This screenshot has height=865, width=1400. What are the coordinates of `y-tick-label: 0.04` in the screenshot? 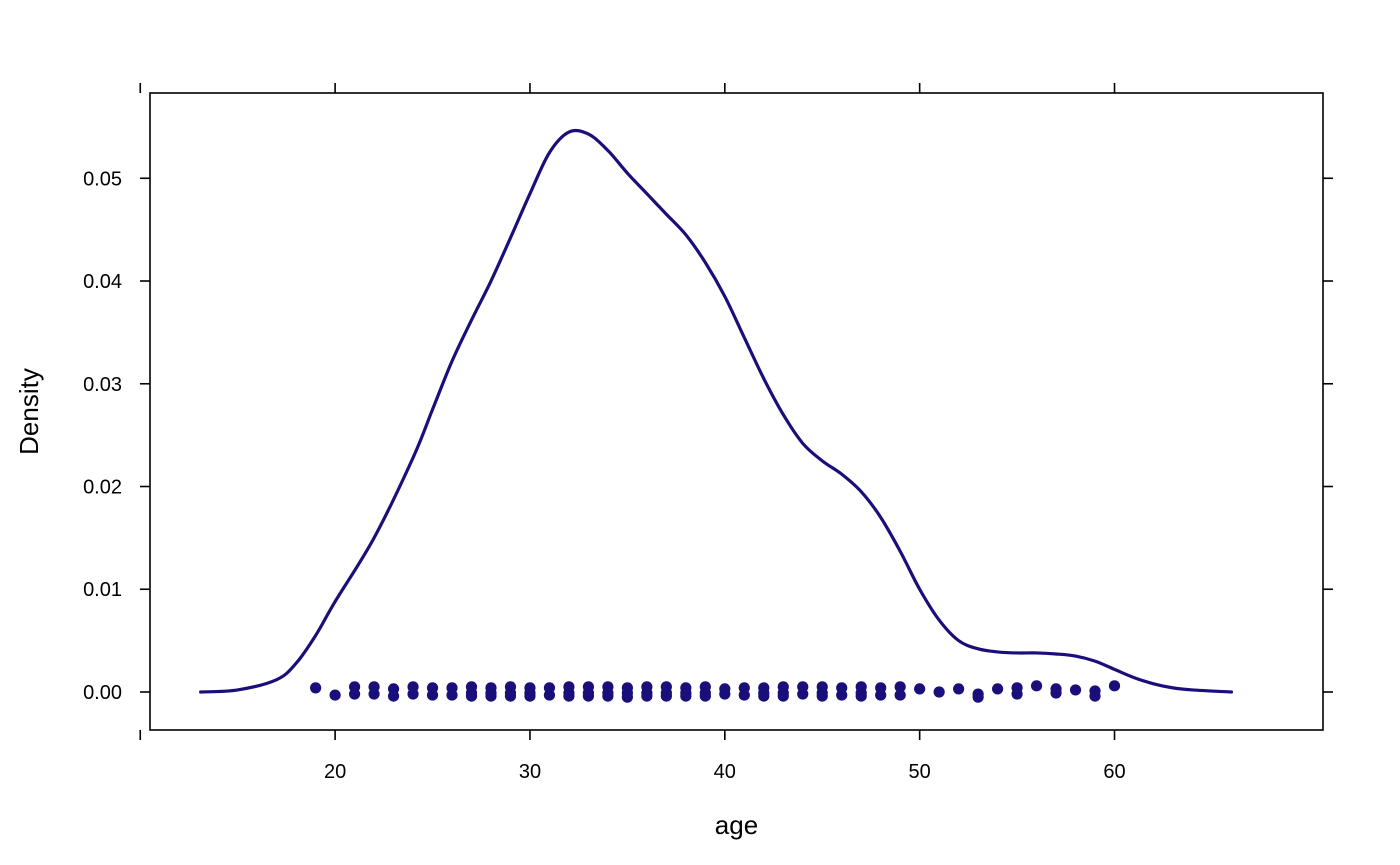 It's located at (102, 282).